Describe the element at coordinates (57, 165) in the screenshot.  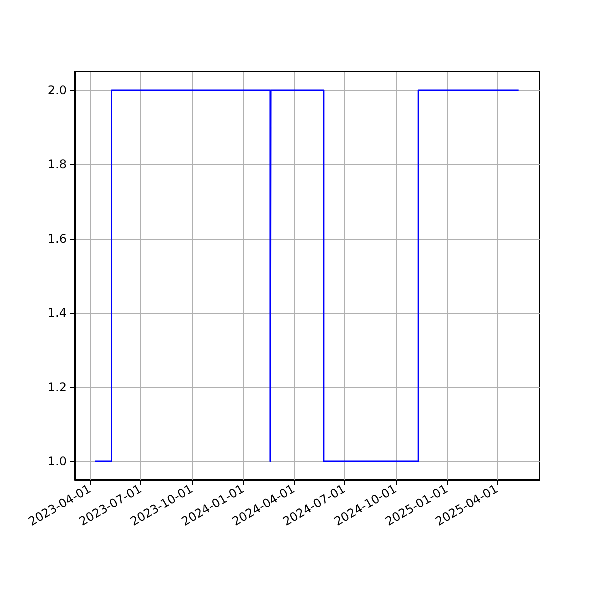
I see `y-tick-label: 1.8` at that location.